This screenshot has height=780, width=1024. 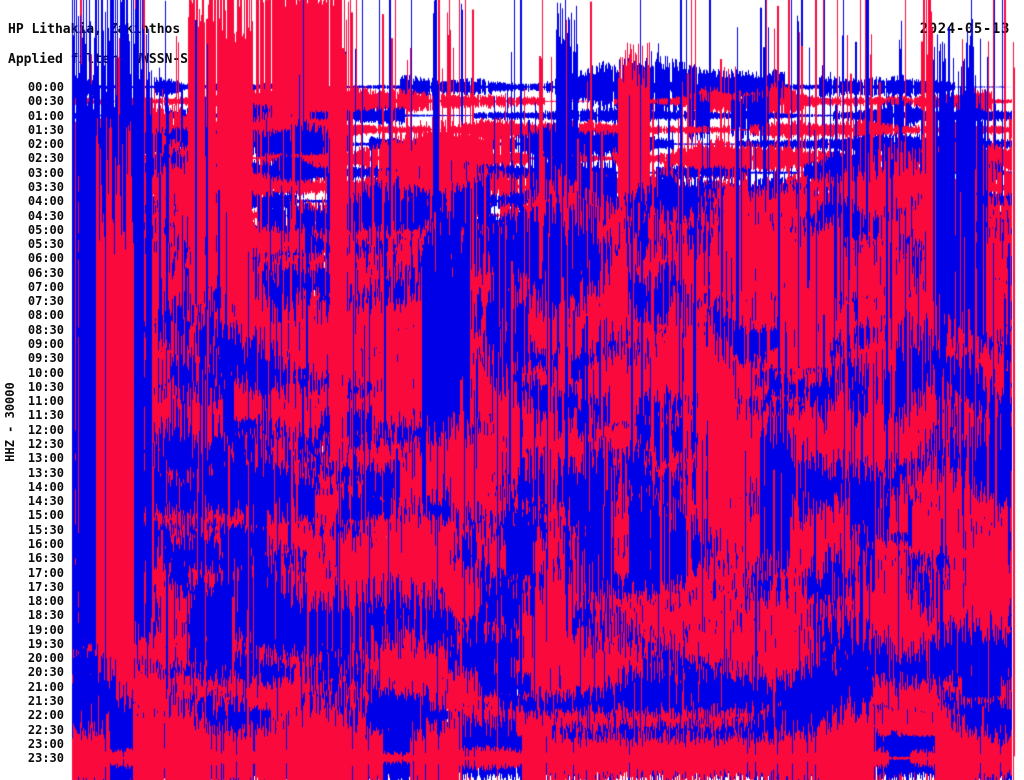 What do you see at coordinates (45, 543) in the screenshot?
I see `time-label: 16:00` at bounding box center [45, 543].